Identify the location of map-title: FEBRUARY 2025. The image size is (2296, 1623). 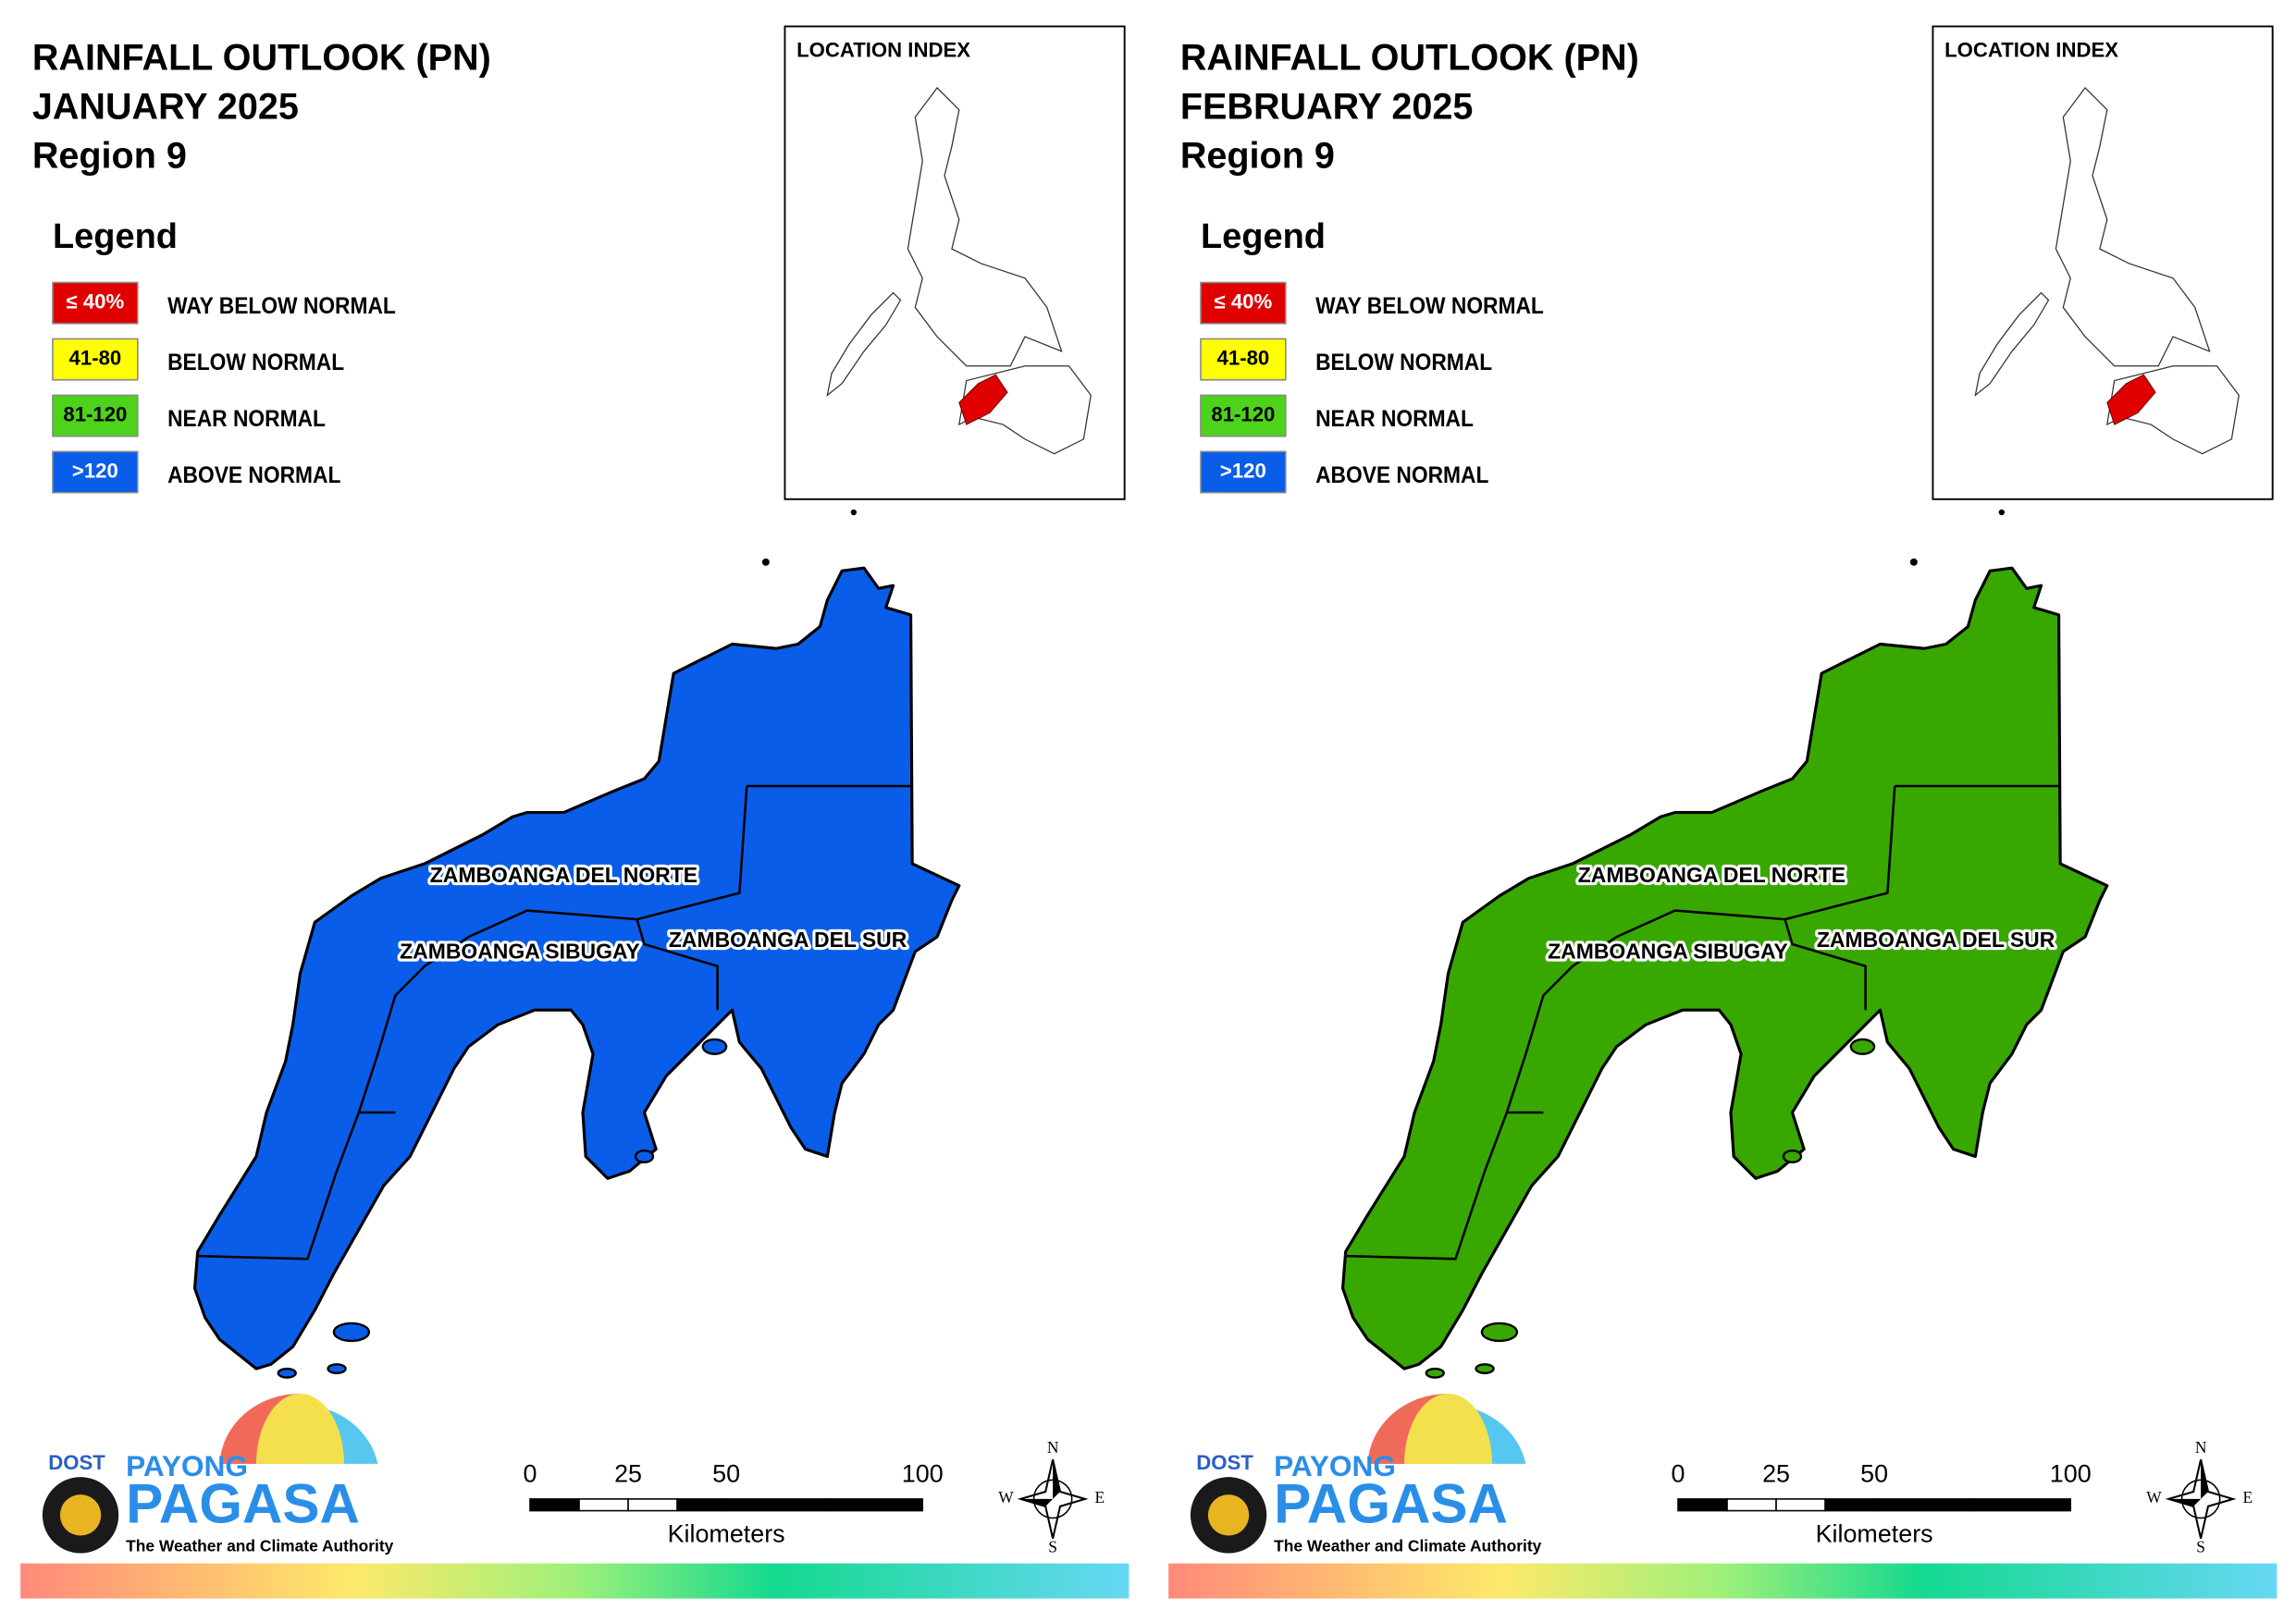
(1327, 106).